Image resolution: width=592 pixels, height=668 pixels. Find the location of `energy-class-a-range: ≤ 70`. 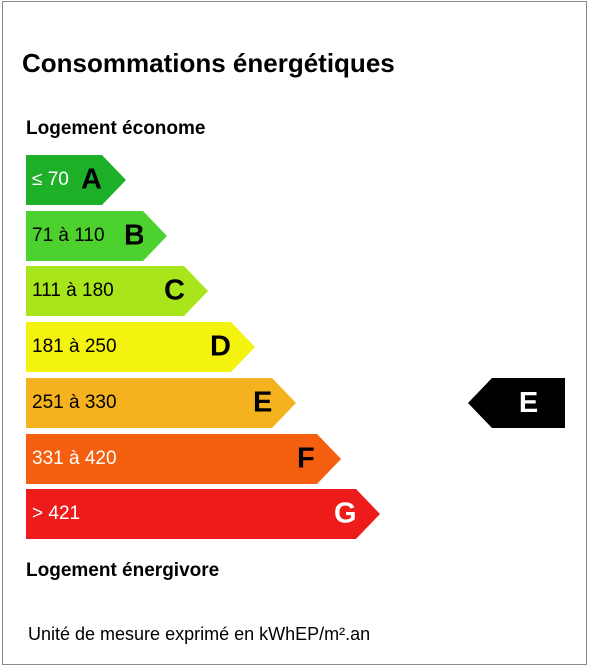

energy-class-a-range: ≤ 70 is located at coordinates (50, 179).